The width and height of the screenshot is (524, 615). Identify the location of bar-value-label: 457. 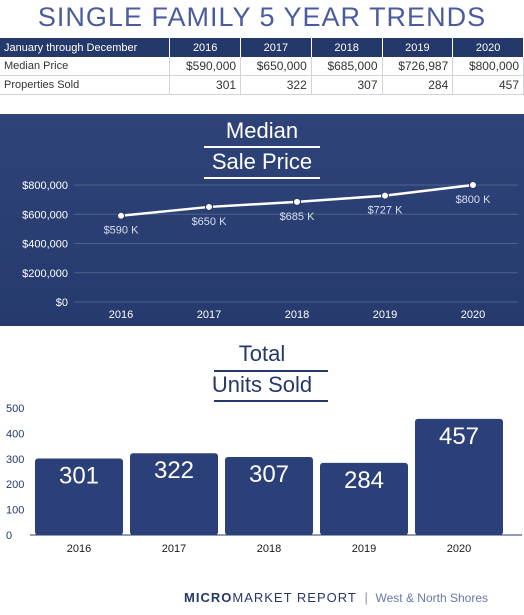
(459, 436).